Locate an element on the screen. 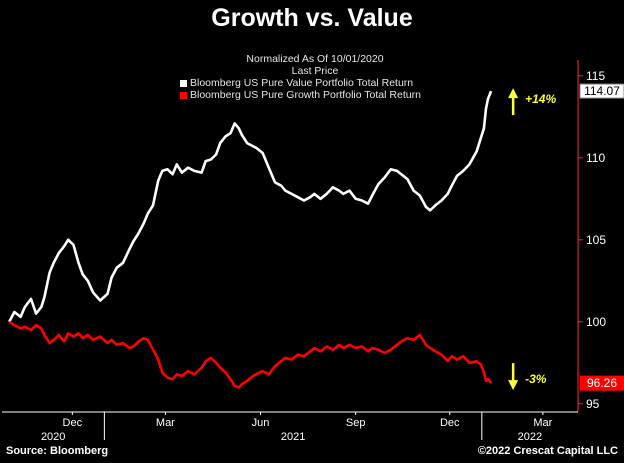  x-tick-label-1: Mar is located at coordinates (165, 423).